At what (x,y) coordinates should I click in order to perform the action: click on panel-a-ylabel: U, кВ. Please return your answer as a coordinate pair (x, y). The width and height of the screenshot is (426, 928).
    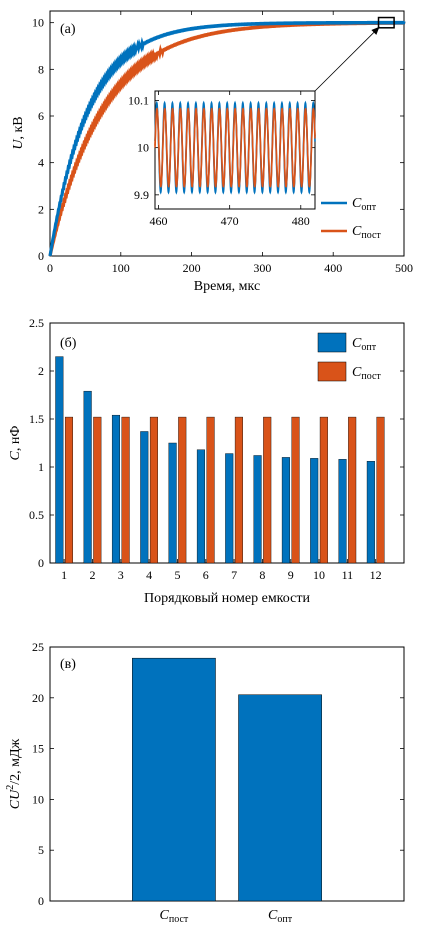
    Looking at the image, I should click on (18, 132).